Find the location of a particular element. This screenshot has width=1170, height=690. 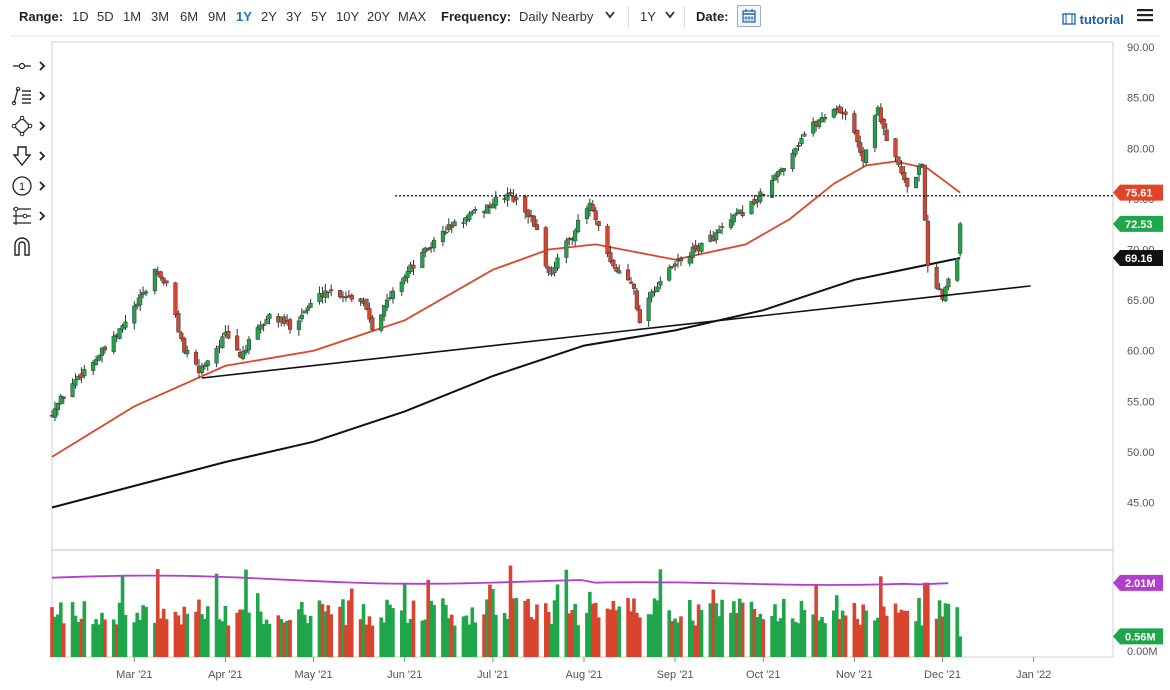

range-10y: 10Y is located at coordinates (348, 16).